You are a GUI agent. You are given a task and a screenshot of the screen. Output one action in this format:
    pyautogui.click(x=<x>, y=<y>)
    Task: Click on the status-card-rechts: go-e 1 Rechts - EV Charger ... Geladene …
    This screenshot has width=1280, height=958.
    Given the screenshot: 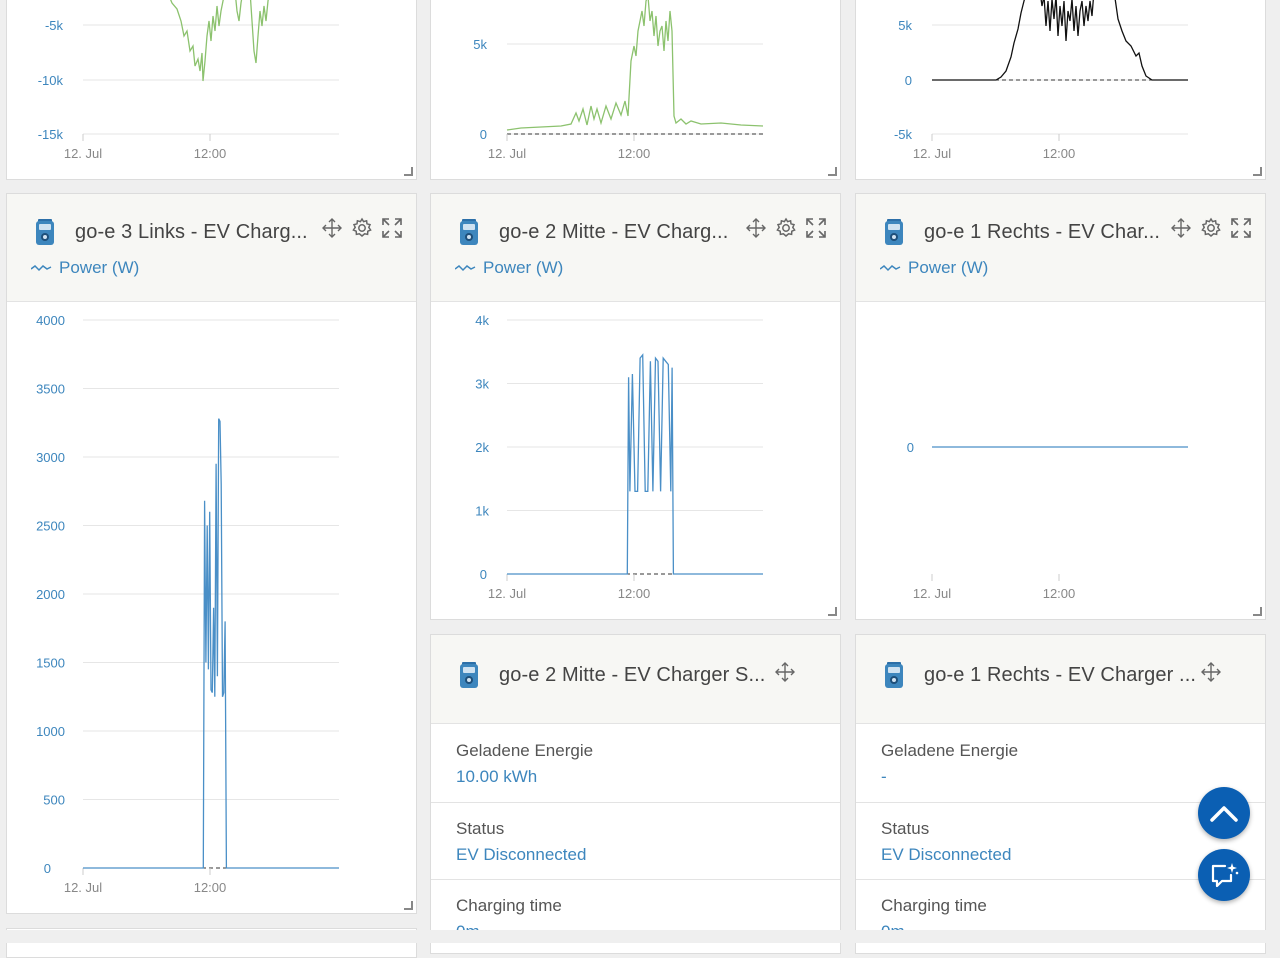 What is the action you would take?
    pyautogui.click(x=1060, y=794)
    